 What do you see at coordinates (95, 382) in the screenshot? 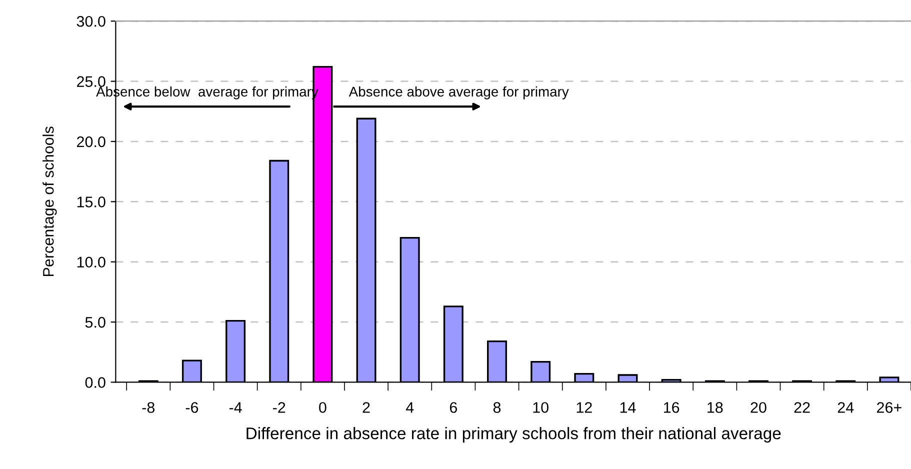
I see `y-tick-label: 0.0` at bounding box center [95, 382].